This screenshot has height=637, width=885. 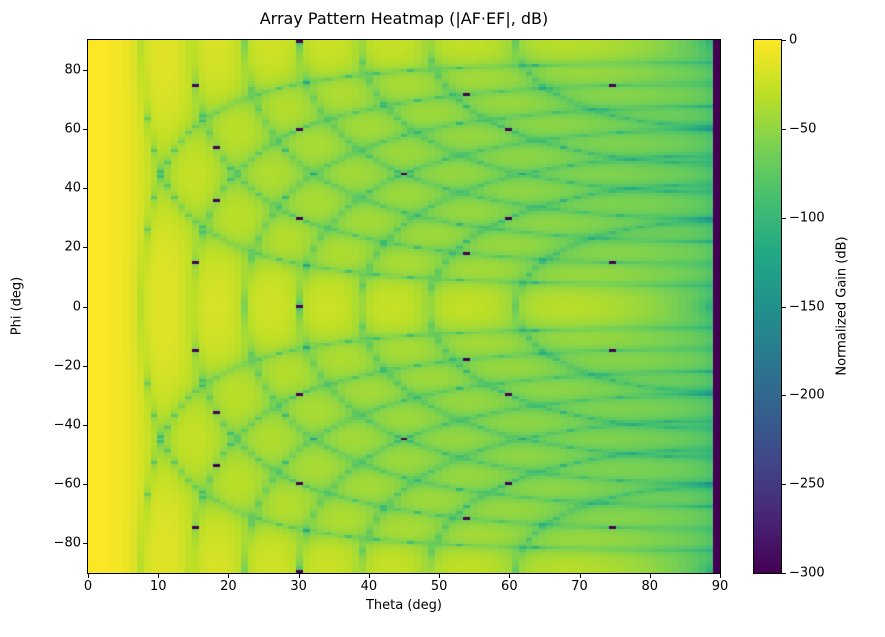 What do you see at coordinates (842, 306) in the screenshot?
I see `colorbar-label: Normalized Gain (dB)` at bounding box center [842, 306].